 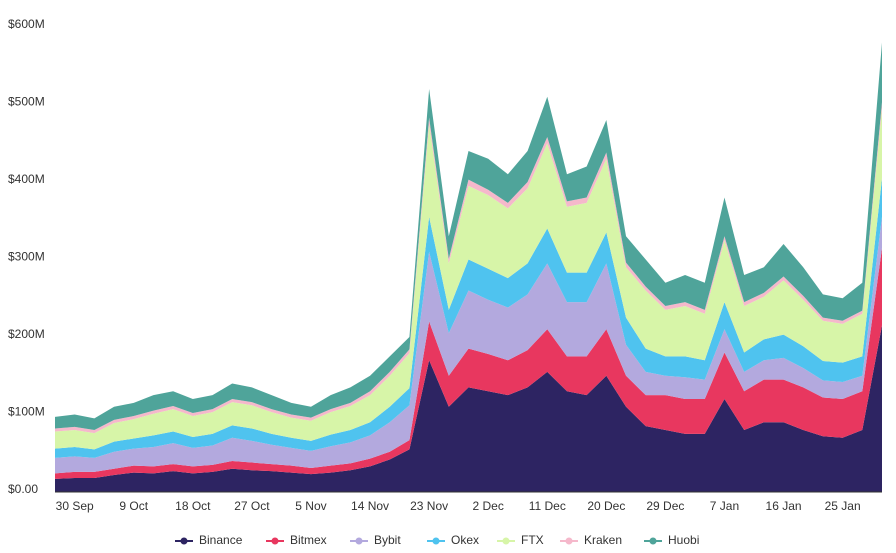 What do you see at coordinates (683, 540) in the screenshot?
I see `legend-label: Huobi` at bounding box center [683, 540].